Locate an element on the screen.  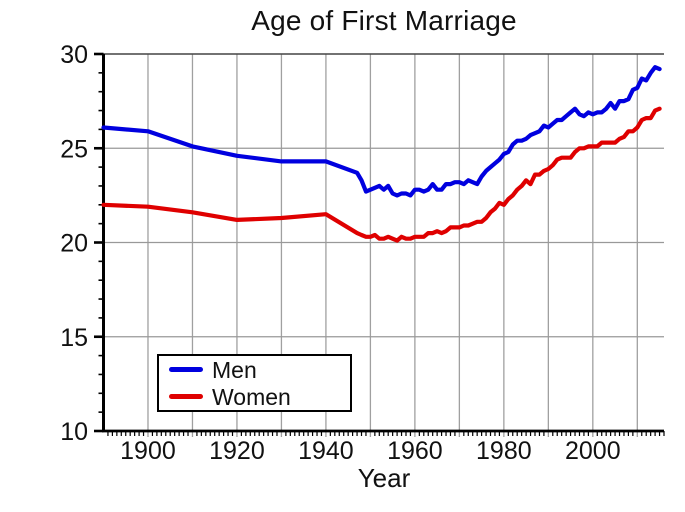
y-tick-label: 20 is located at coordinates (74, 244).